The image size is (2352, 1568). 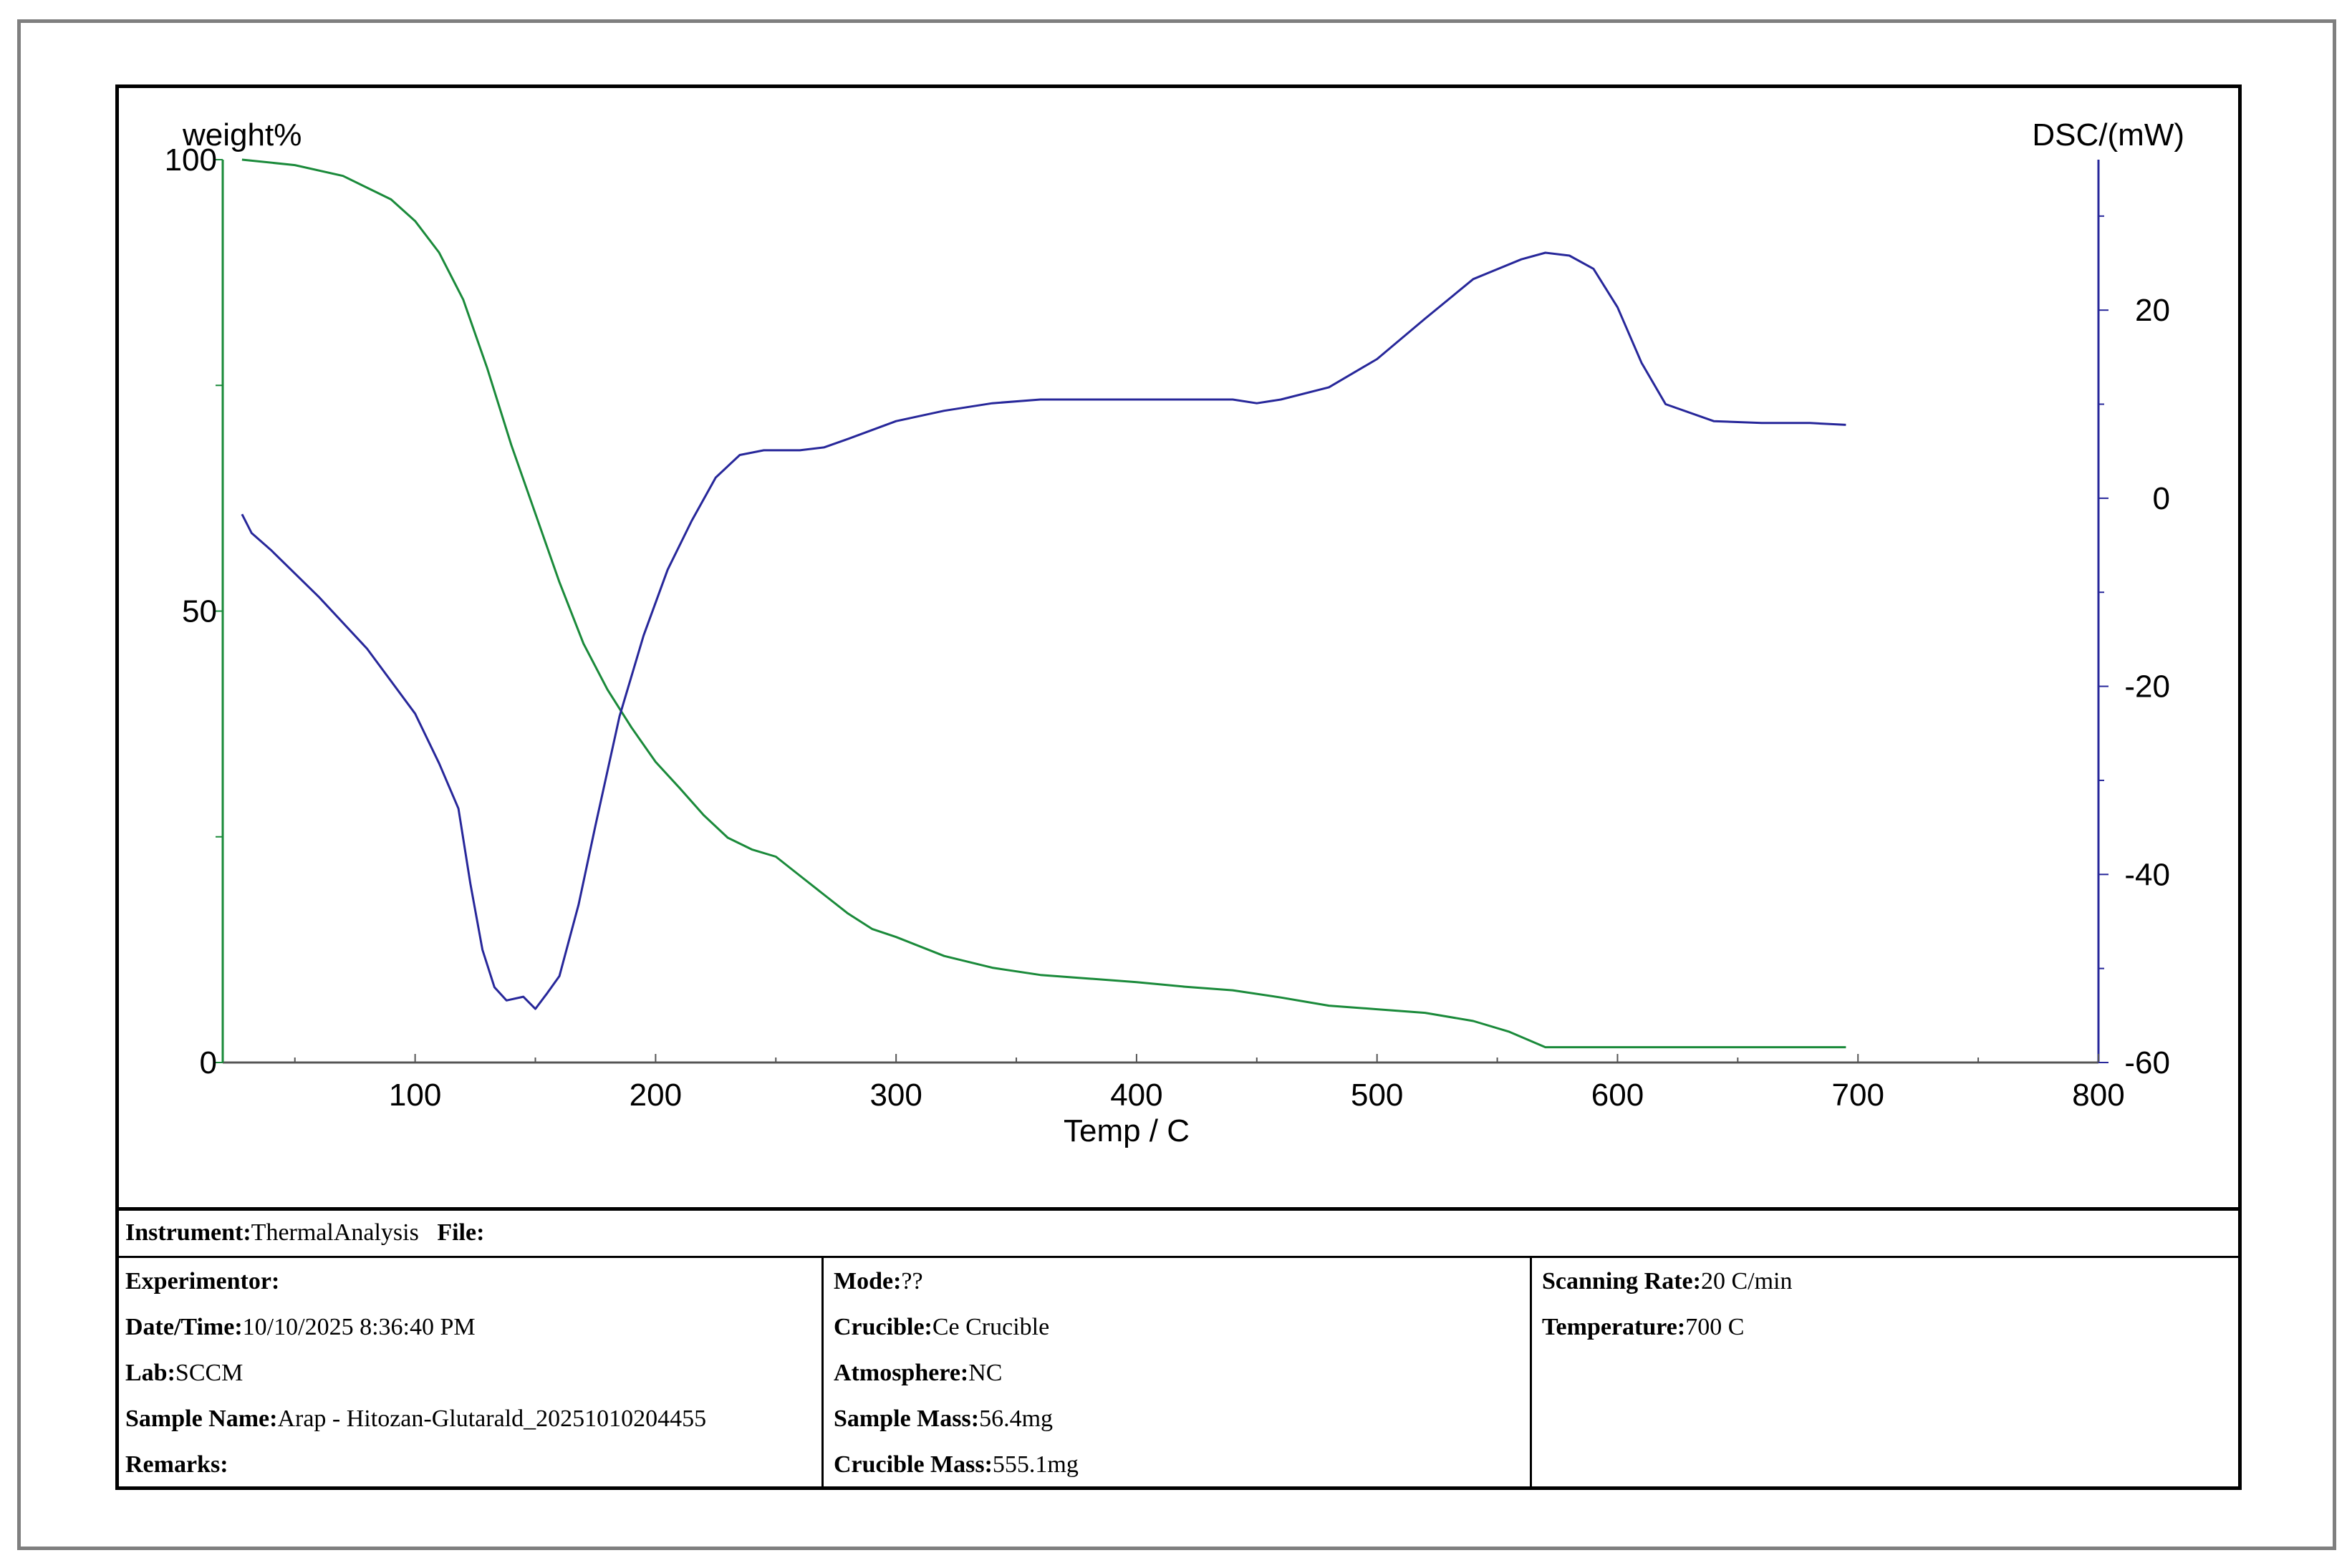 I want to click on sample-name-value: Arap - Hitozan-Glutarald_20251010204455, so click(x=492, y=1418).